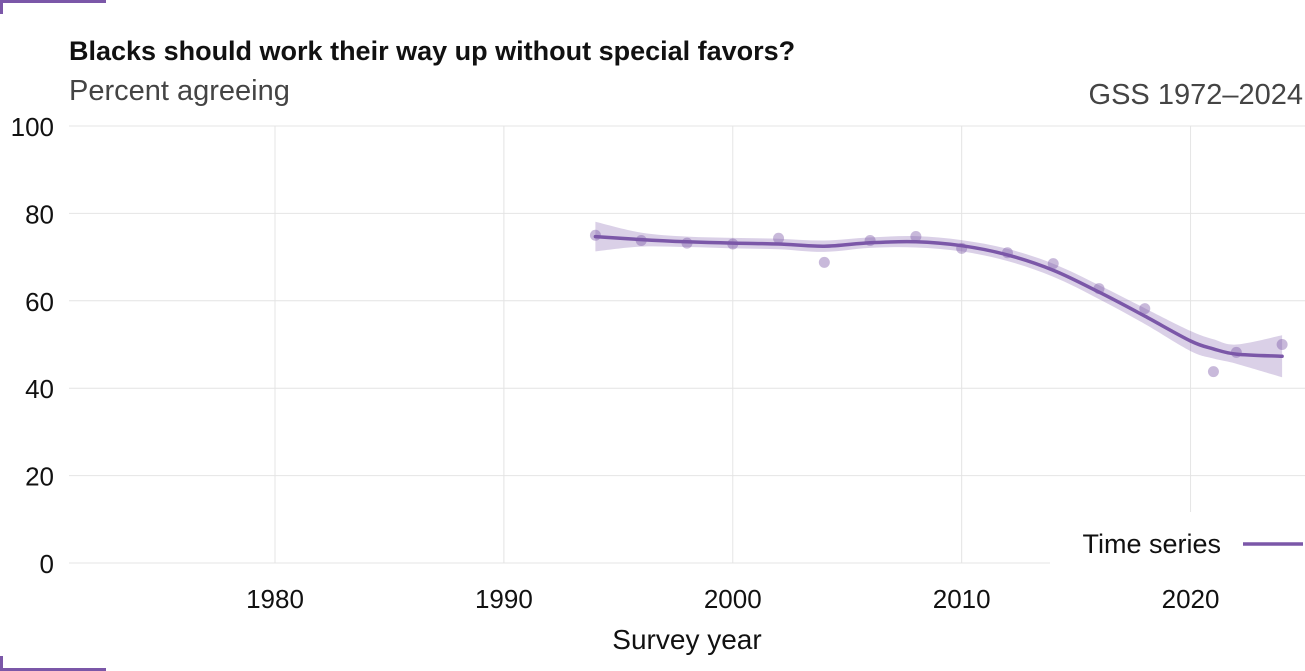 The image size is (1305, 671). I want to click on corner-decoration-top, so click(53, 7).